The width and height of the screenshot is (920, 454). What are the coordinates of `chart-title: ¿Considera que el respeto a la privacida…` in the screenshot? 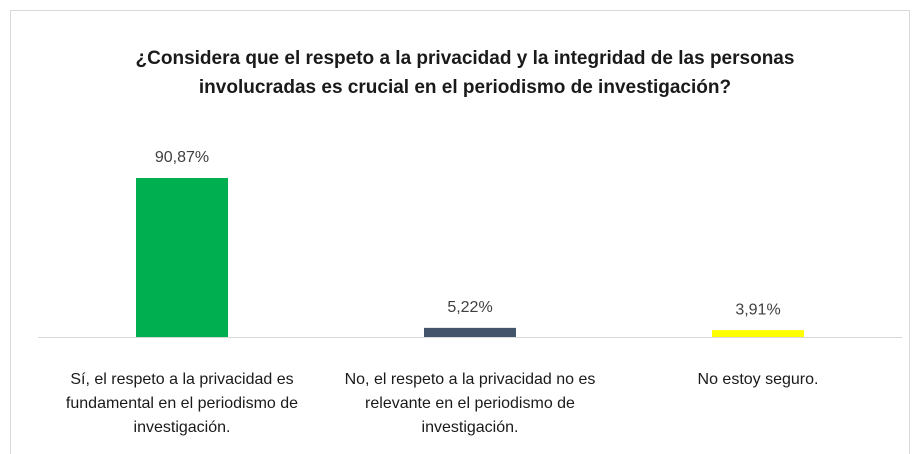 It's located at (465, 73).